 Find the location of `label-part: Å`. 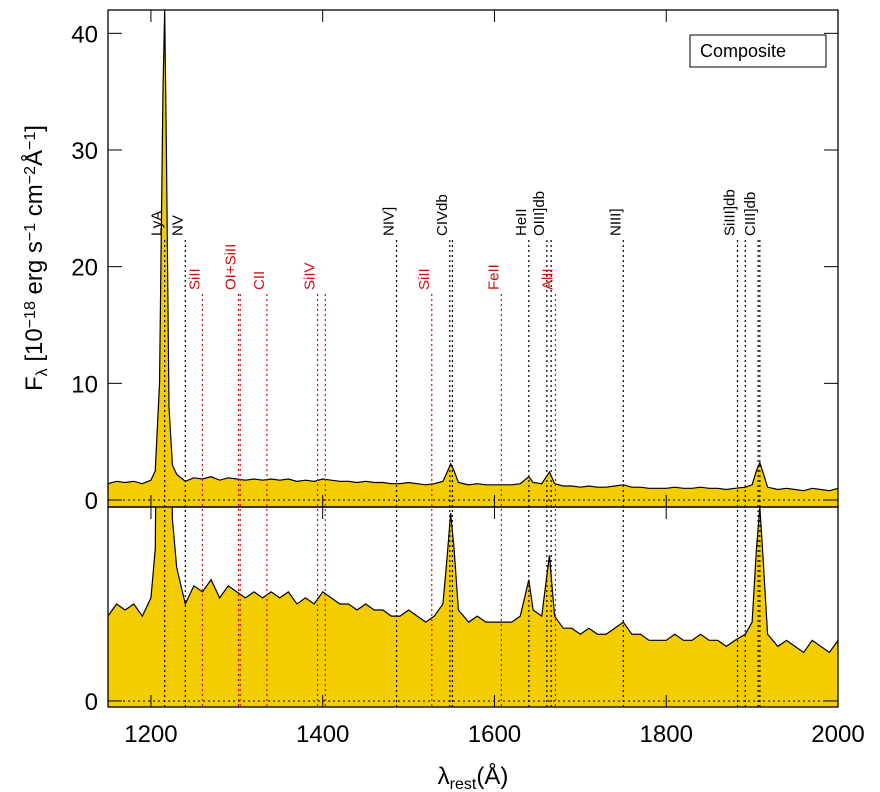

label-part: Å is located at coordinates (34, 158).